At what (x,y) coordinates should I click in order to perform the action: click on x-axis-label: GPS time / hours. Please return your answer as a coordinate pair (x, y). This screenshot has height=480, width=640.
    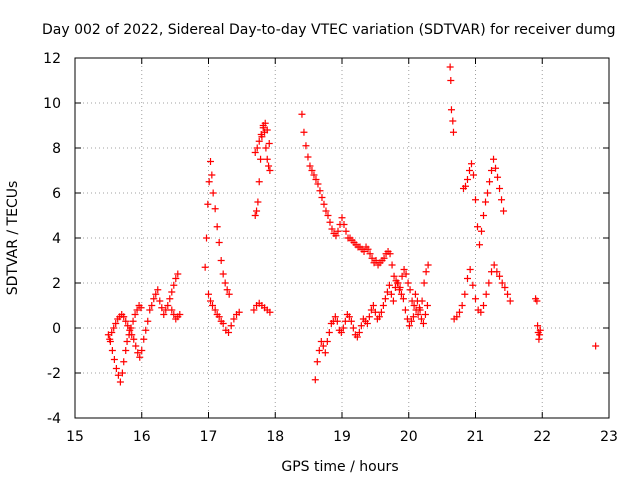
    Looking at the image, I should click on (339, 467).